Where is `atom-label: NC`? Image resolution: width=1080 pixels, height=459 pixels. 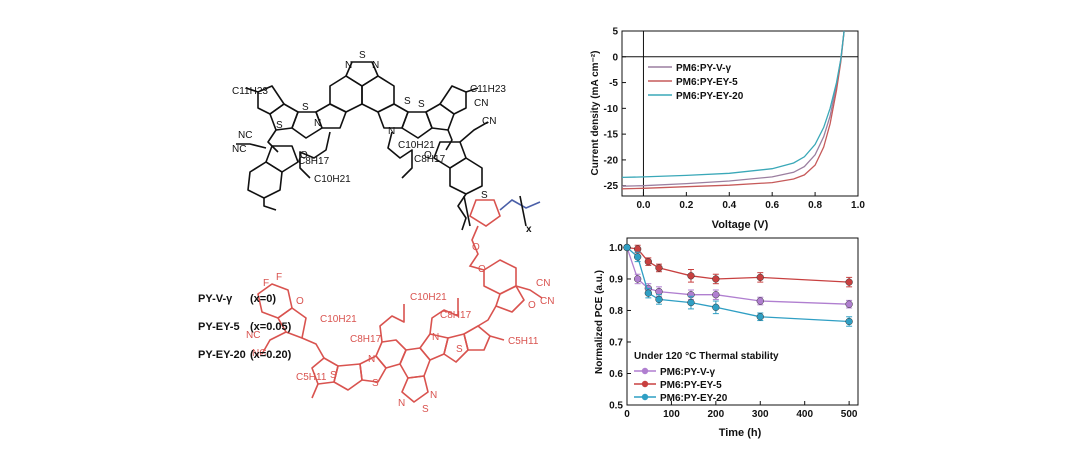
atom-label: NC is located at coordinates (259, 353).